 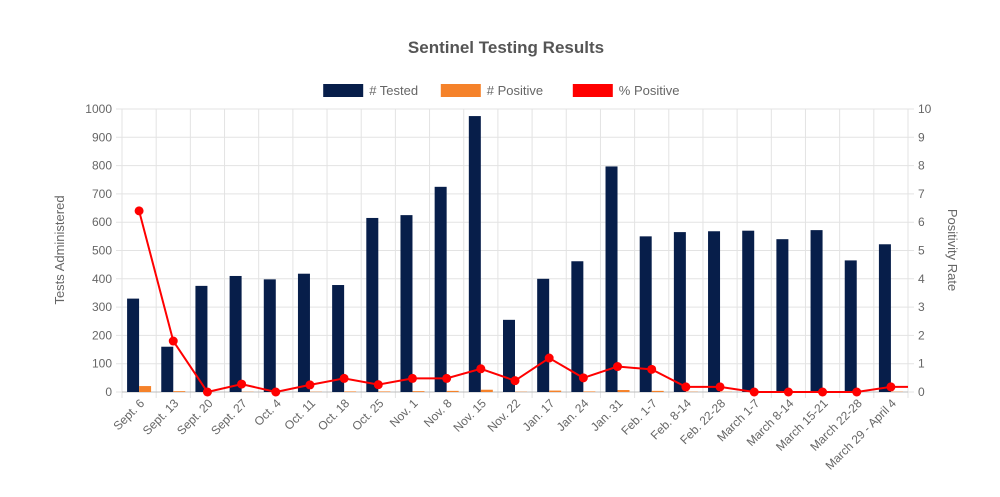 What do you see at coordinates (921, 137) in the screenshot?
I see `y2-tick-label: 9` at bounding box center [921, 137].